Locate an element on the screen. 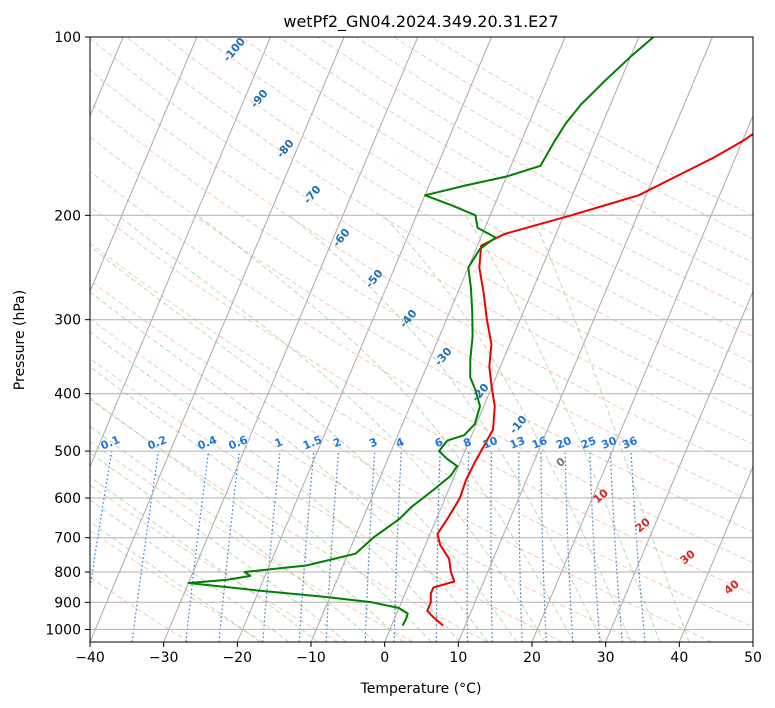  y-tick-label: 600 is located at coordinates (67, 499).